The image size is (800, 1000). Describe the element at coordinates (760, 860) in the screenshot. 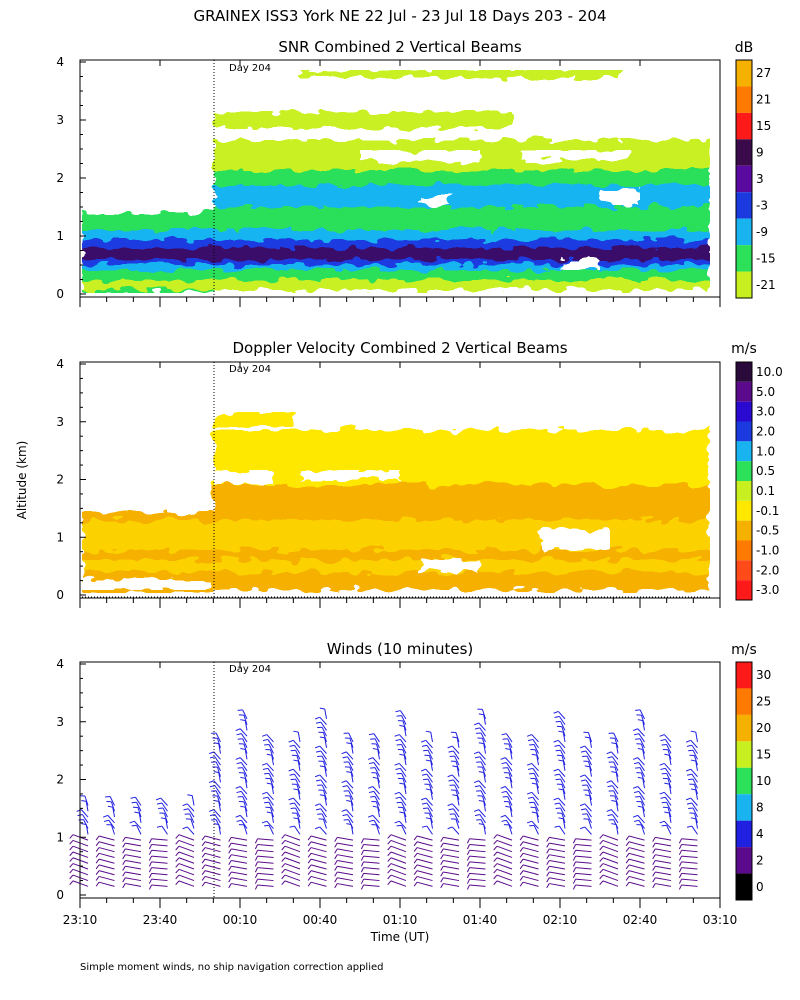

I see `colorbar-label: 2` at that location.